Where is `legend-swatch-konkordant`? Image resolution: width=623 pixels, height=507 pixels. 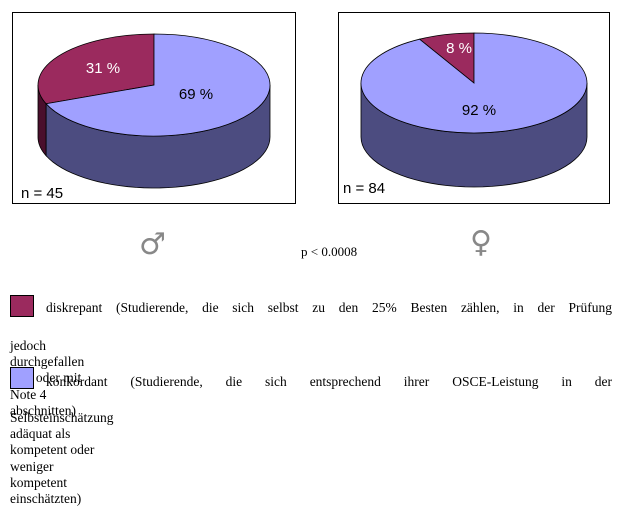
legend-swatch-konkordant is located at coordinates (22, 378).